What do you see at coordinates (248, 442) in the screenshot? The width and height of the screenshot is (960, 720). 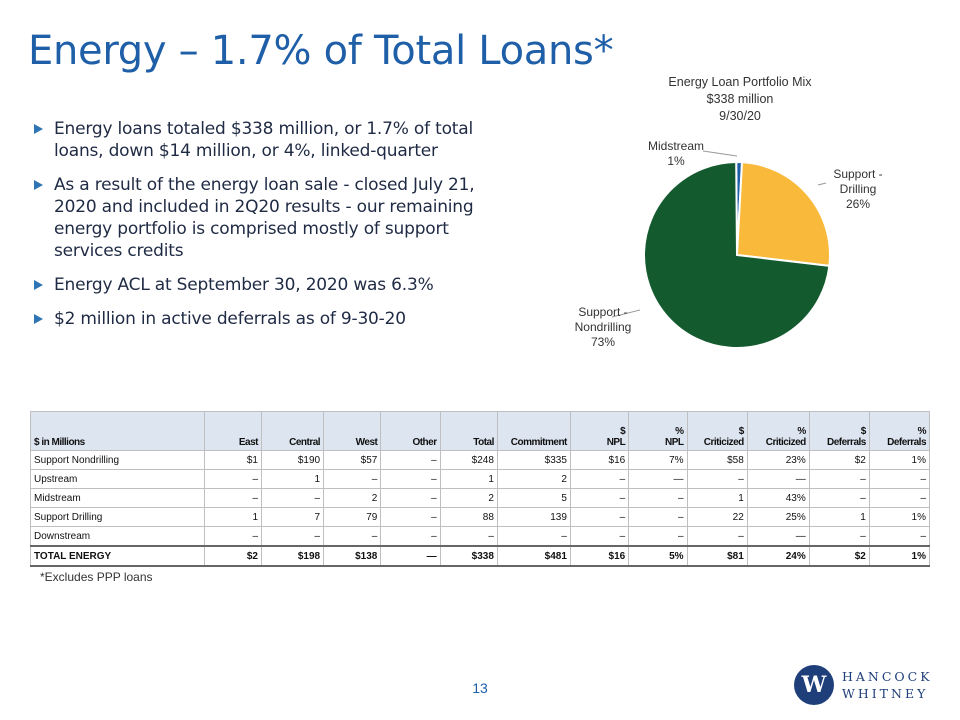 I see `column-header-text: East` at bounding box center [248, 442].